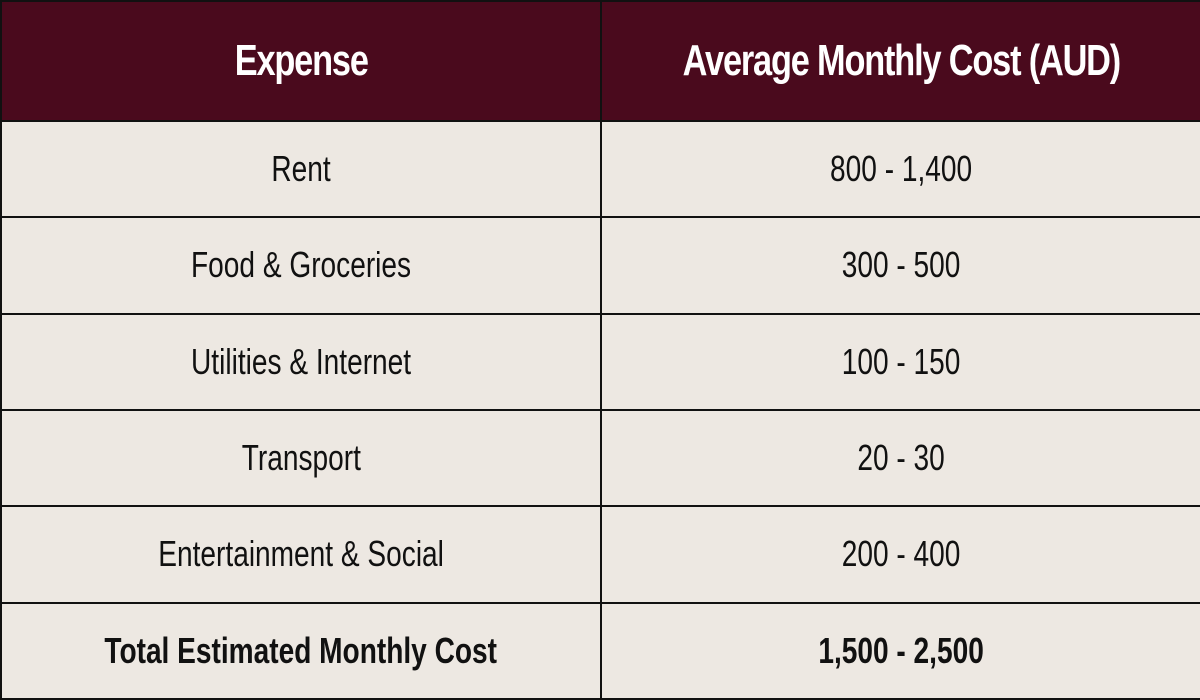 The height and width of the screenshot is (700, 1200). I want to click on total-cost: 1,500 - 2,500, so click(900, 650).